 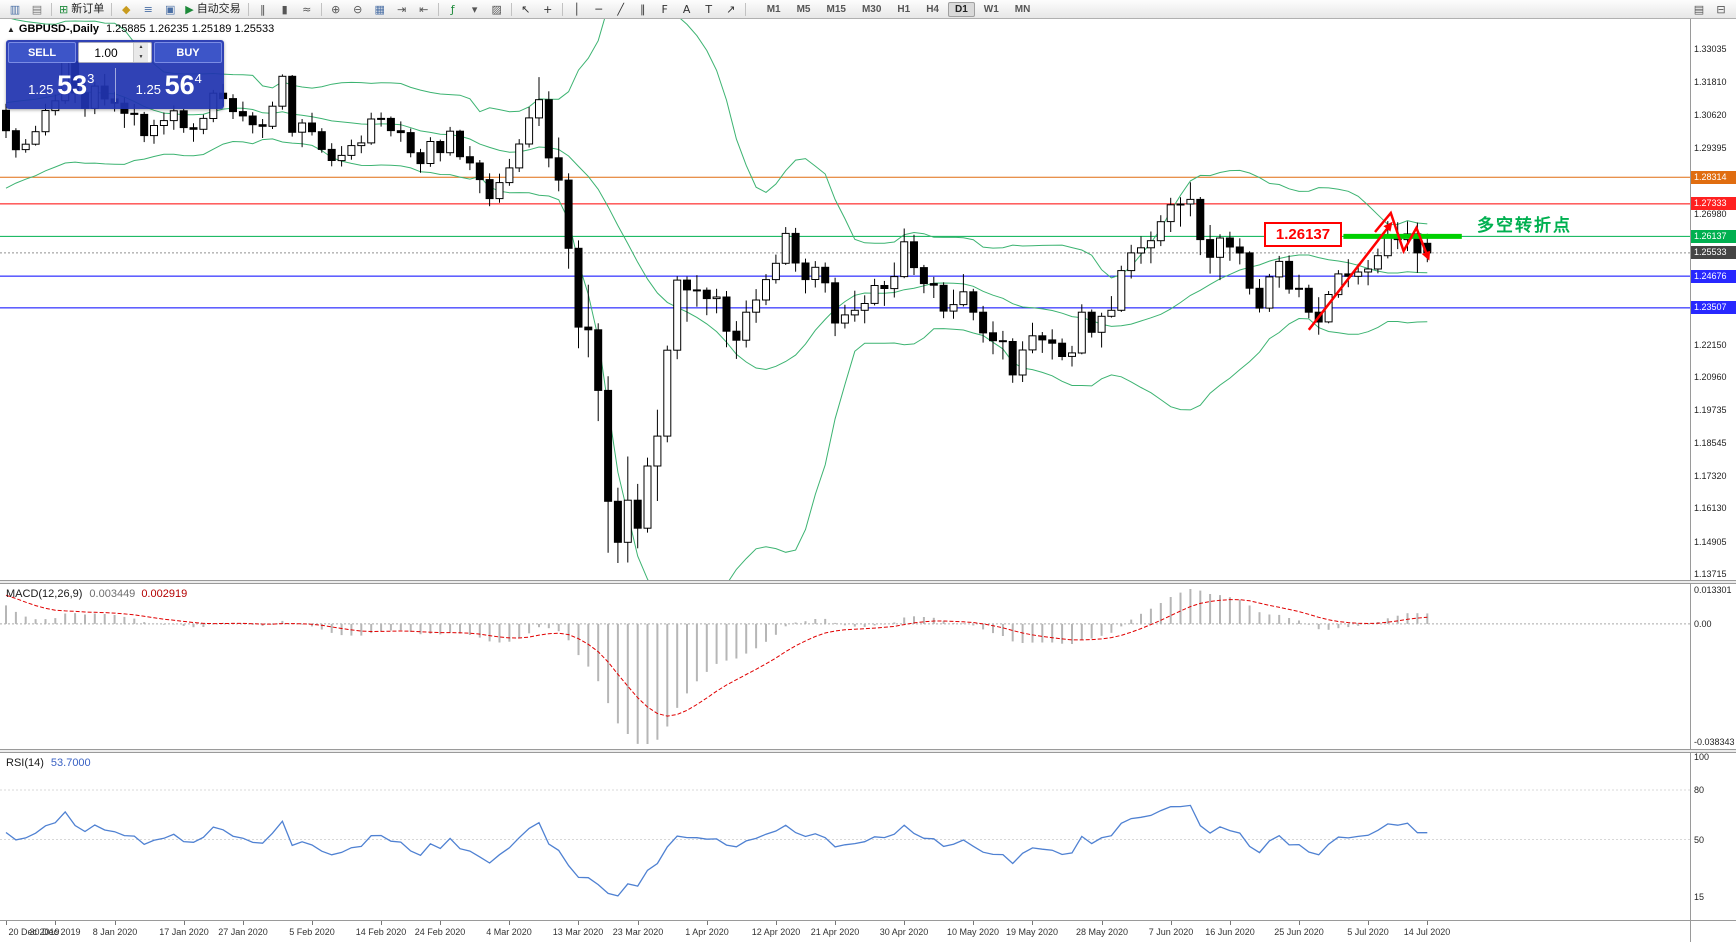 What do you see at coordinates (1703, 623) in the screenshot?
I see `macd-scale-zero: 0.00` at bounding box center [1703, 623].